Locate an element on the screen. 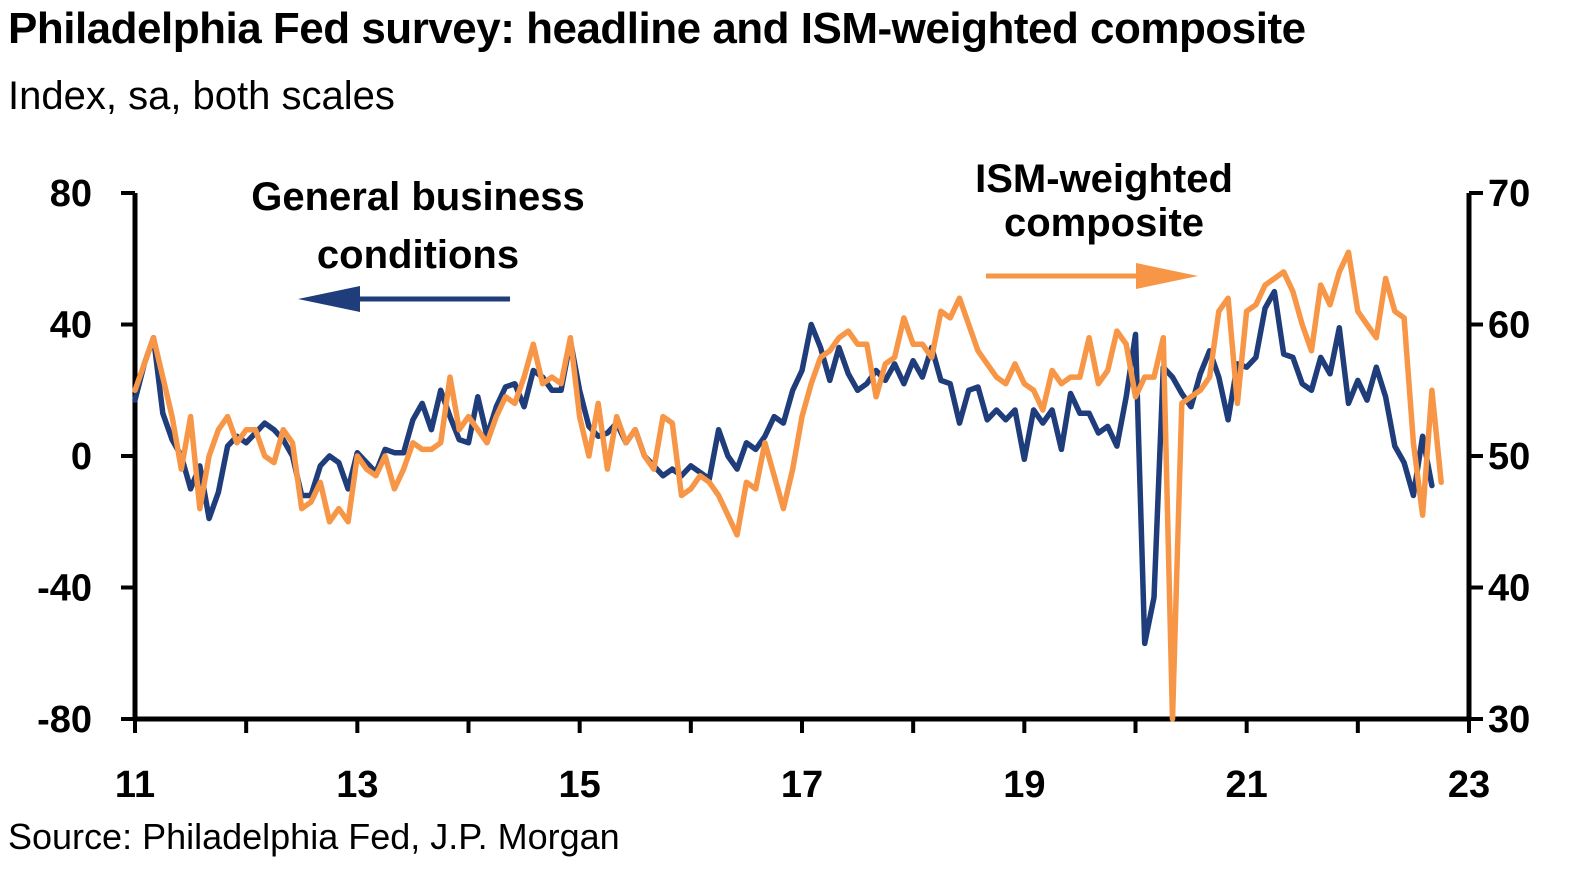 This screenshot has width=1573, height=869. composite-annotation-line2: composite is located at coordinates (1104, 223).